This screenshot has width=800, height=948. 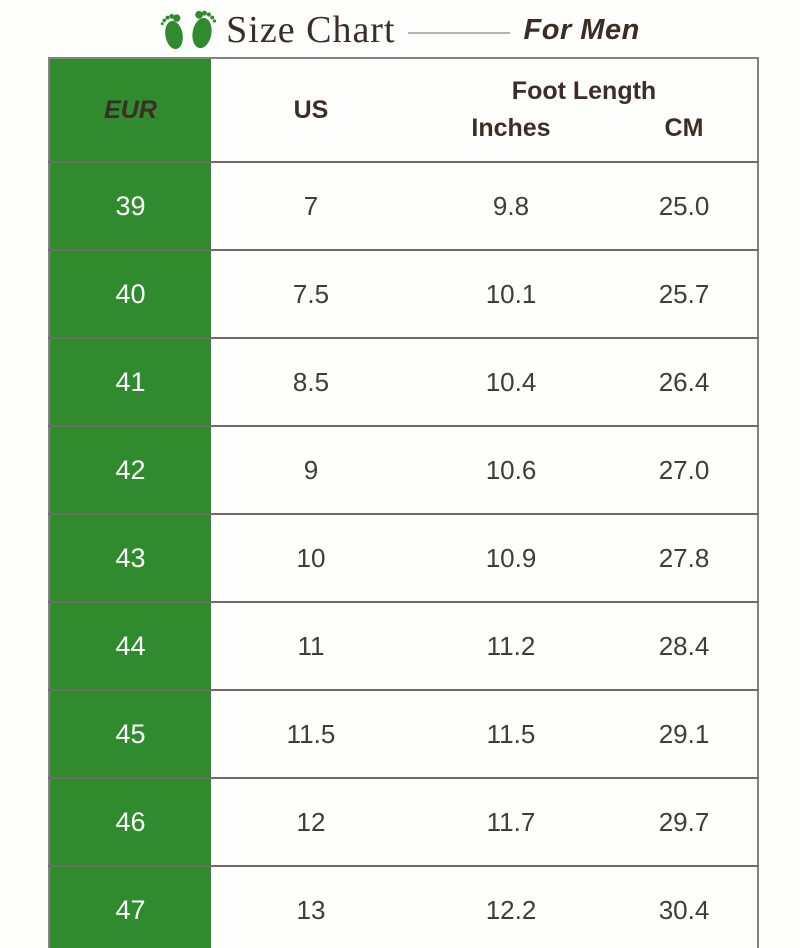 What do you see at coordinates (684, 821) in the screenshot?
I see `cm-cell: 29.7` at bounding box center [684, 821].